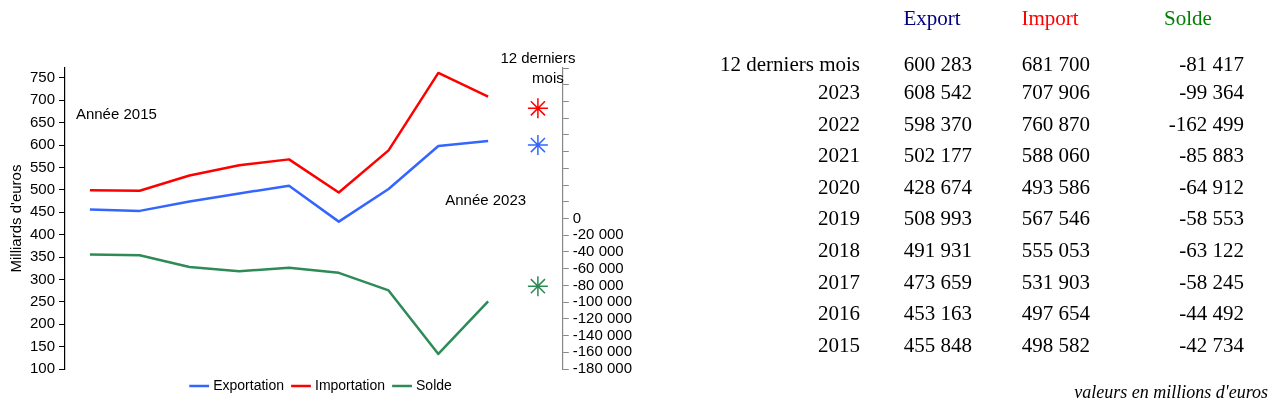 The height and width of the screenshot is (403, 1284). I want to click on y-tick-label: 2019, so click(839, 219).